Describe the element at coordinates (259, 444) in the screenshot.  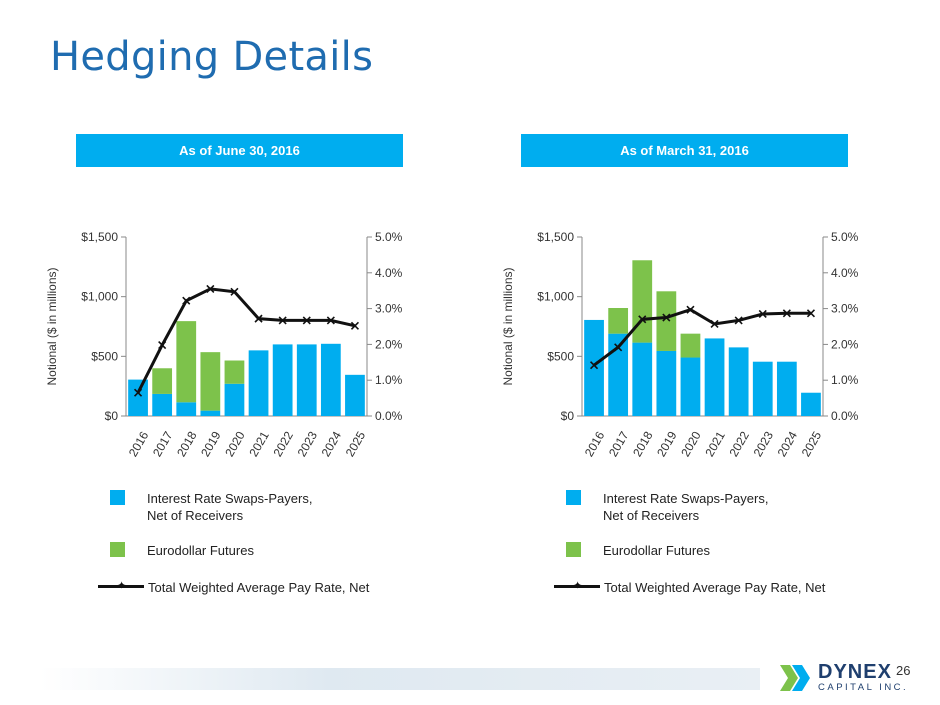
I see `x-tick-label: 2021` at that location.